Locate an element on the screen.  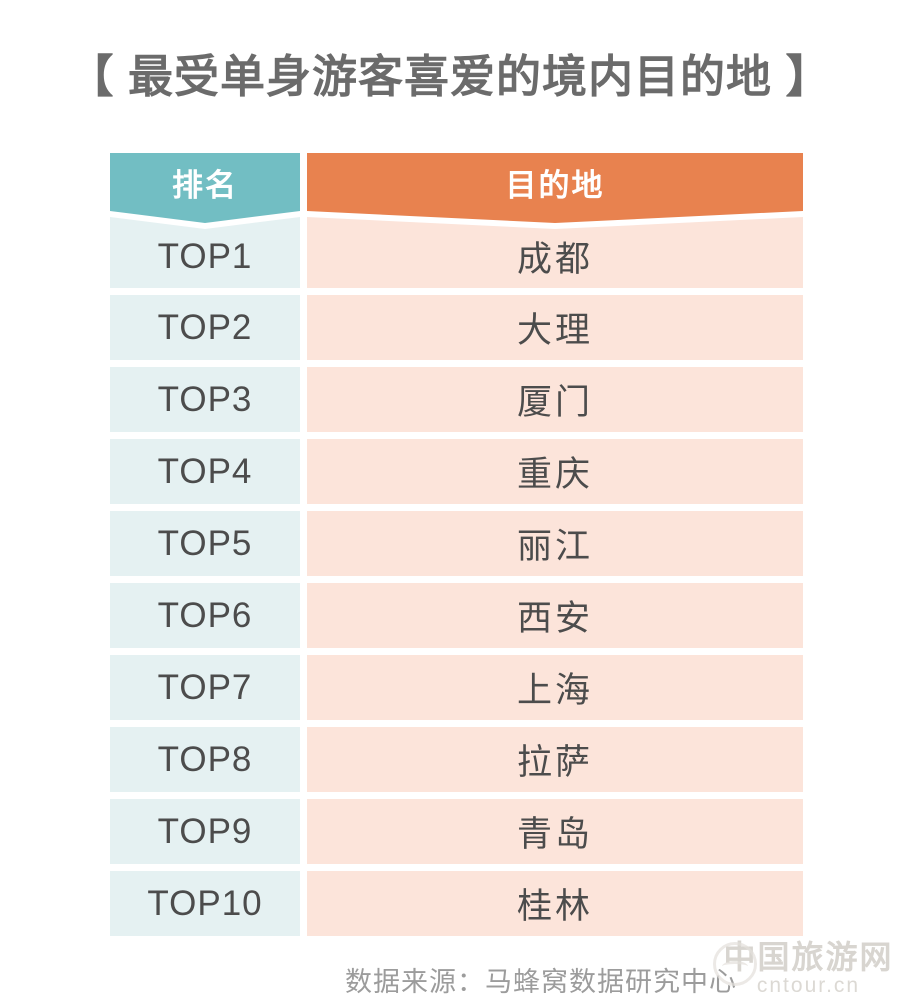
rank-column-header: 排名 is located at coordinates (205, 188).